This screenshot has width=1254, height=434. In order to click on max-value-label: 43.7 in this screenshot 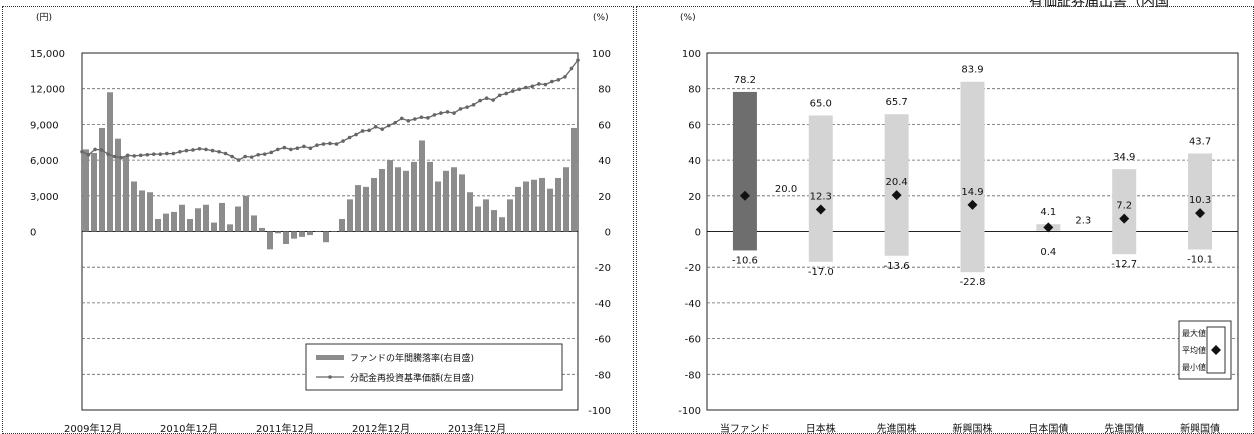, I will do `click(1200, 141)`.